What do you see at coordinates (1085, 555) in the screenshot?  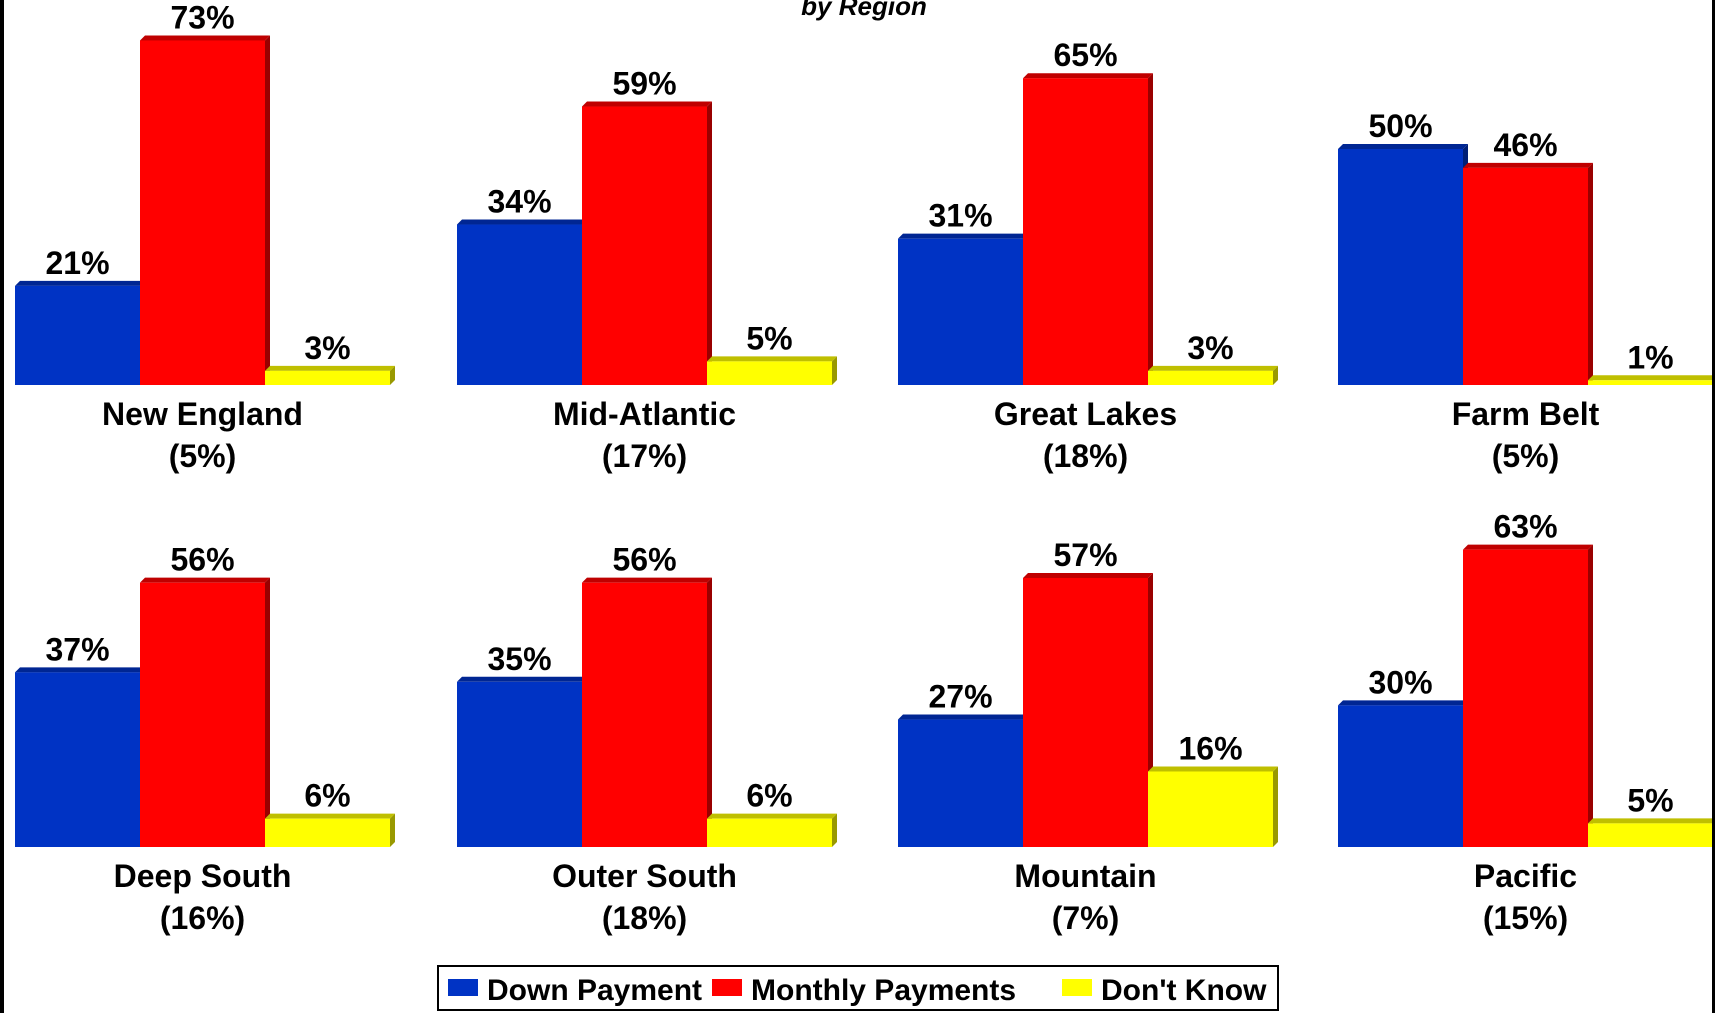 I see `data-label-monthly-payments: 57%` at bounding box center [1085, 555].